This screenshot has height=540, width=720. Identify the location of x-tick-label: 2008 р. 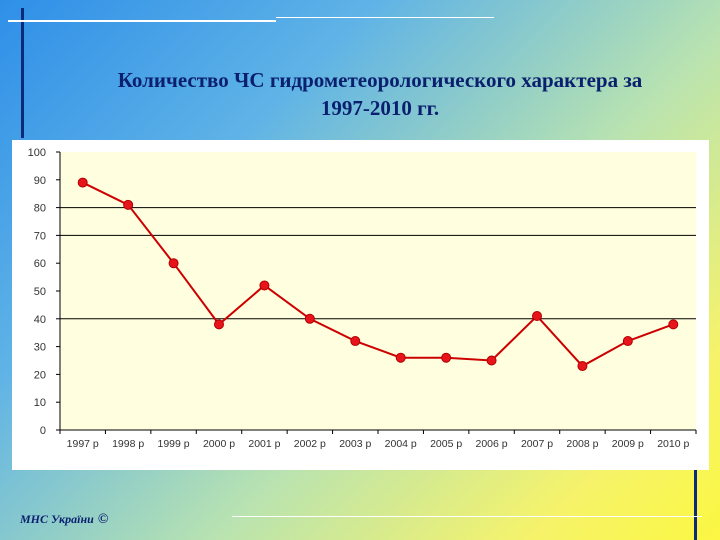
(582, 444).